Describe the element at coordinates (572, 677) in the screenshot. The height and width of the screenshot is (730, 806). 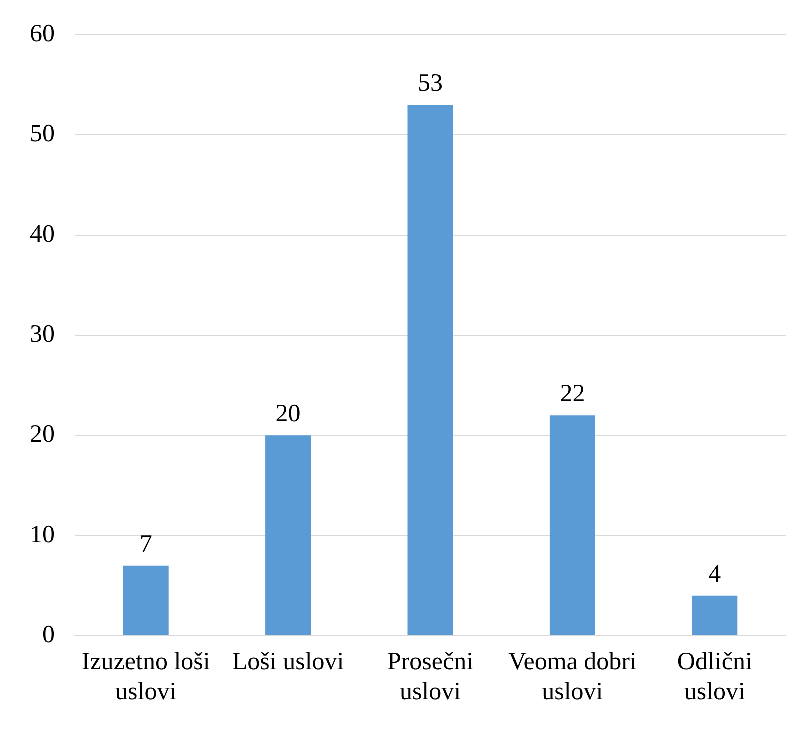
I see `x-tick-label: Veoma dobri uslovi` at that location.